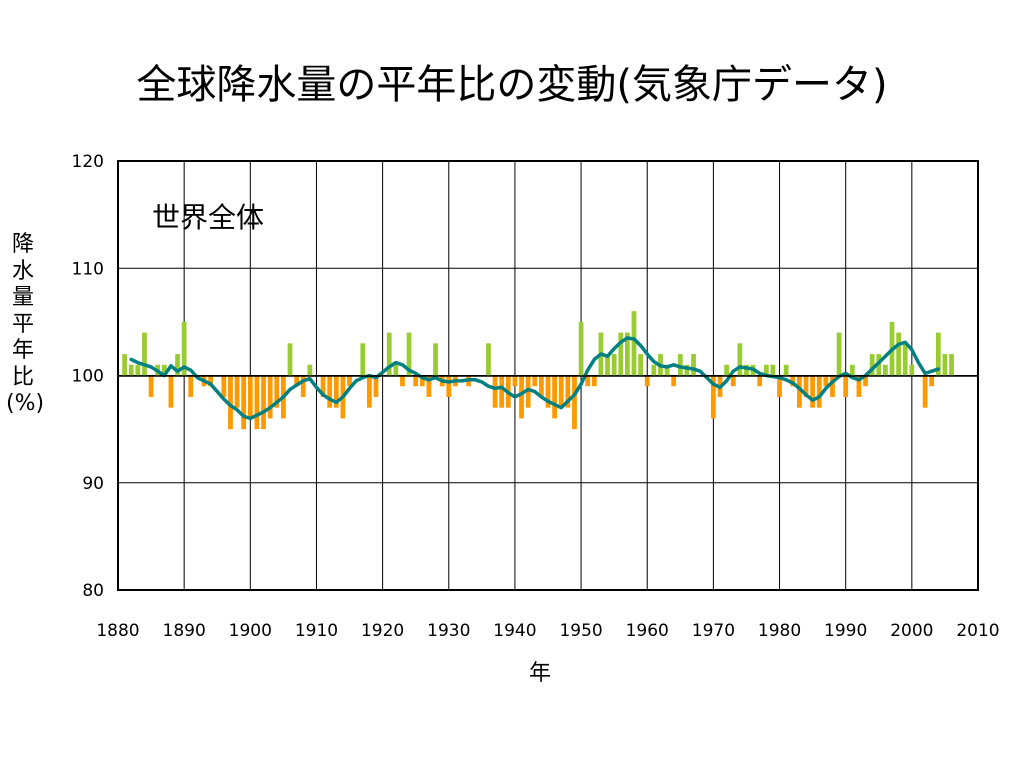  What do you see at coordinates (667, 370) in the screenshot?
I see `bar-1963` at bounding box center [667, 370].